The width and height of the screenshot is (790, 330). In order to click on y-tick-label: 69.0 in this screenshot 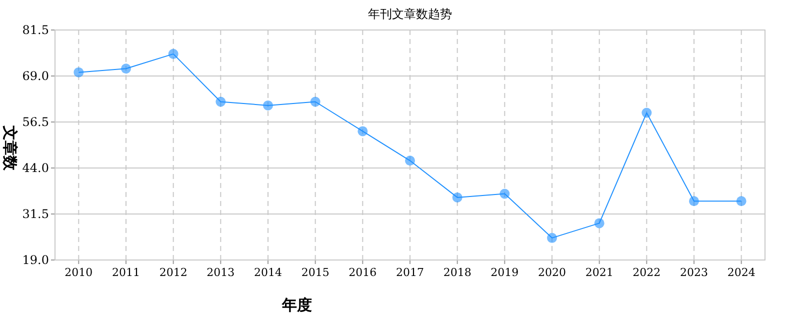, I will do `click(35, 76)`.